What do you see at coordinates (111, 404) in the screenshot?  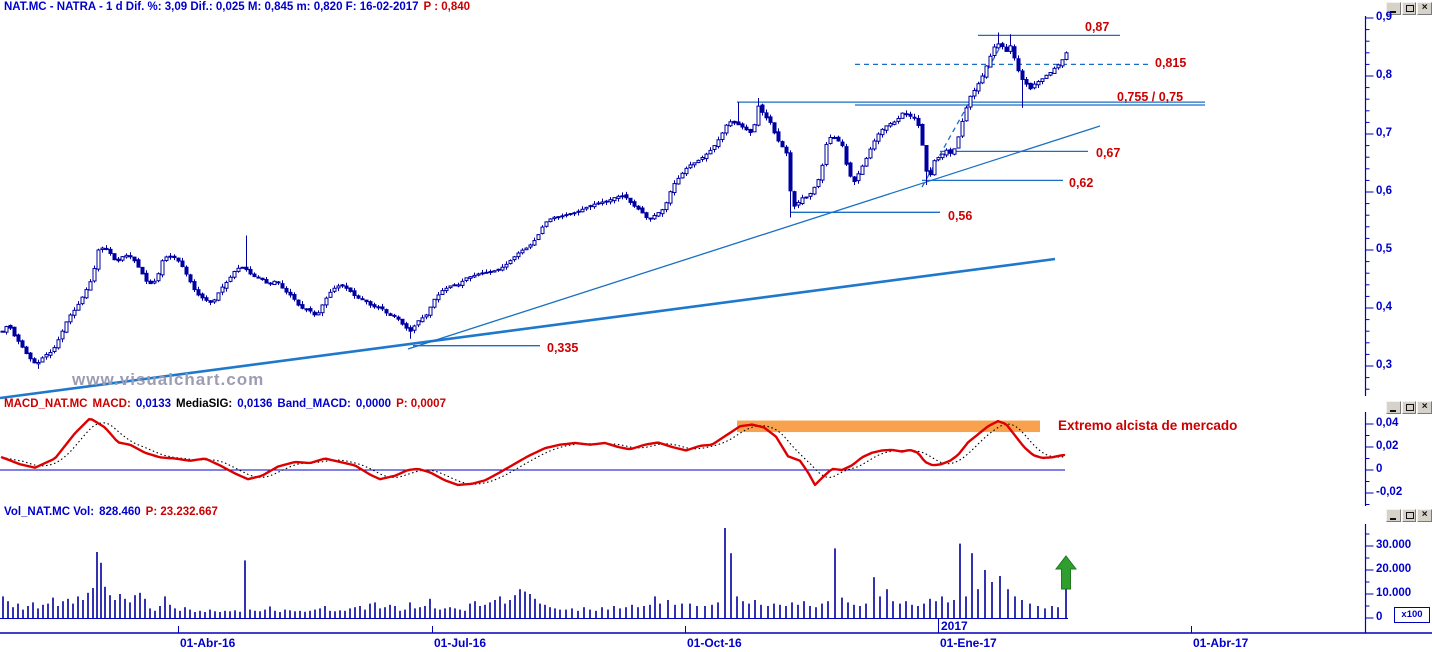 I see `macd-label: MACD:` at bounding box center [111, 404].